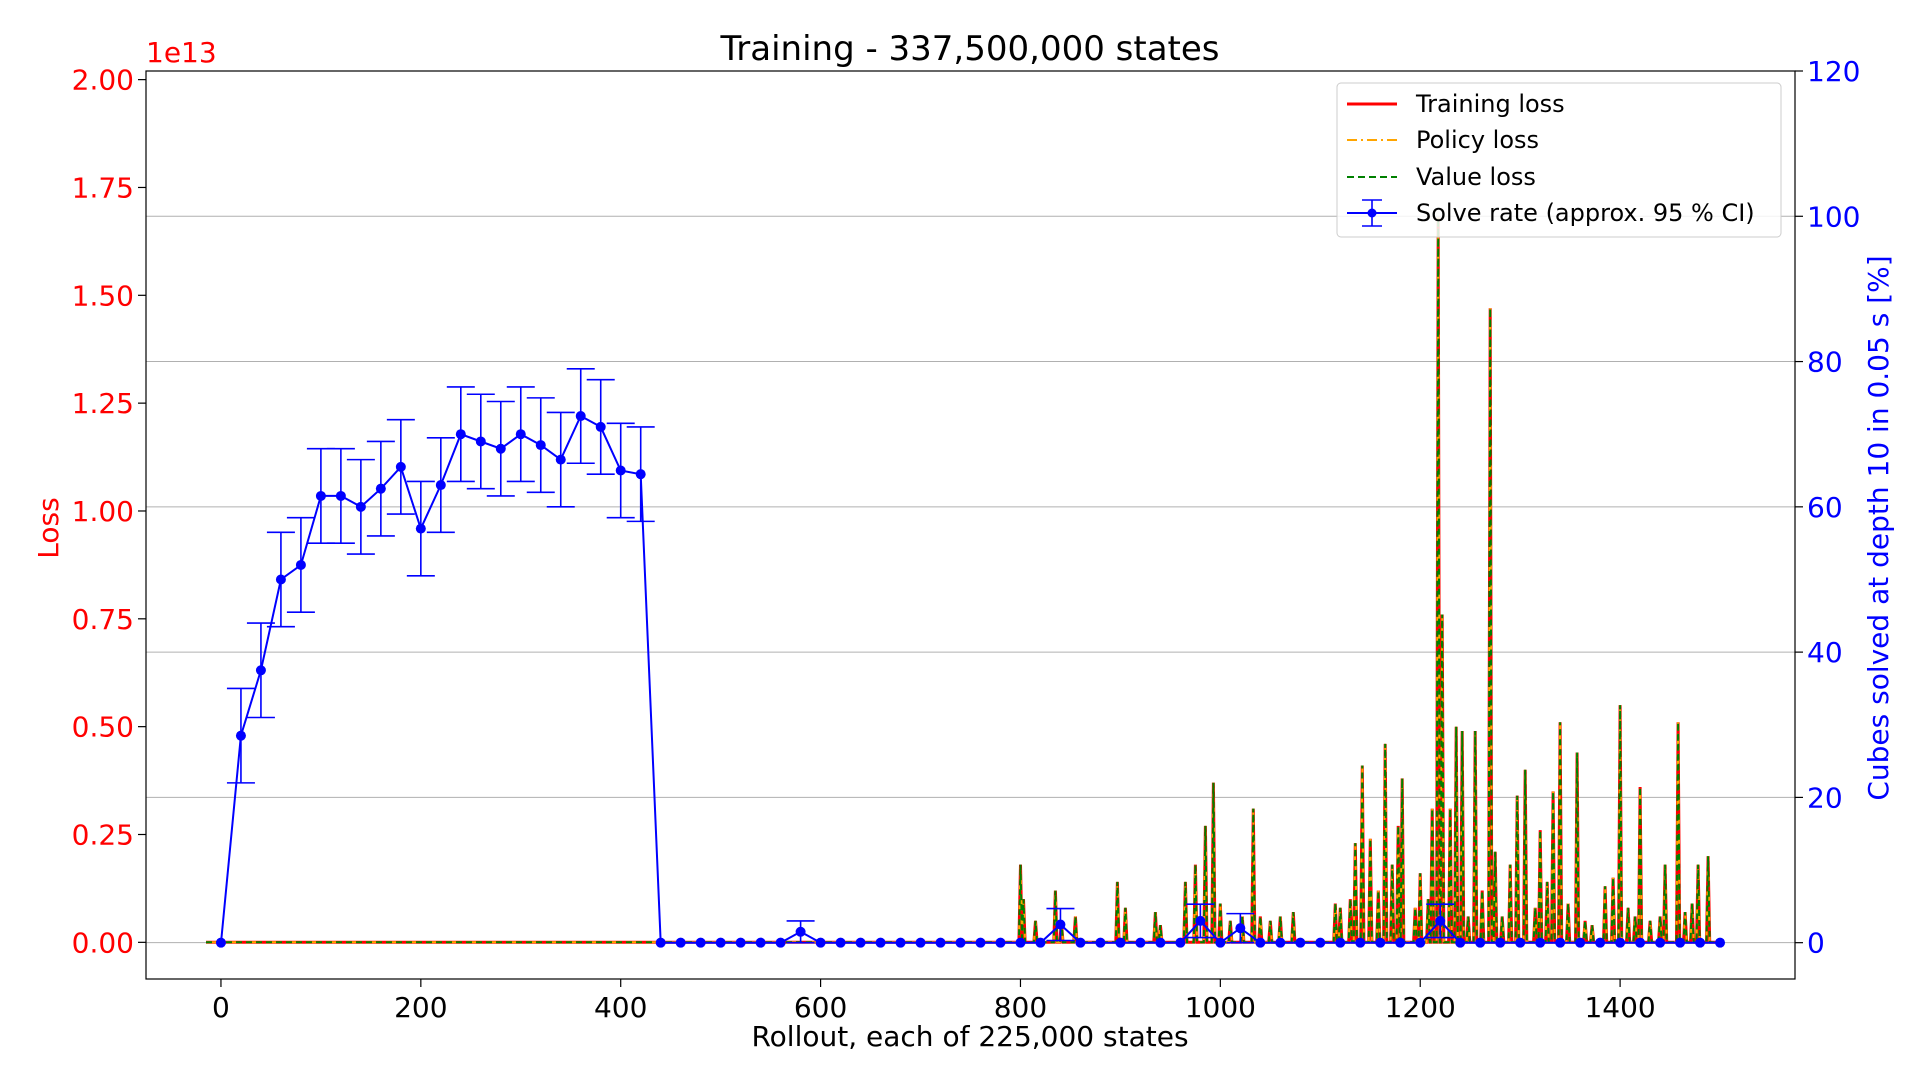 This screenshot has height=1080, width=1920. Describe the element at coordinates (103, 942) in the screenshot. I see `left-tick-label-0.00: 0.00` at that location.